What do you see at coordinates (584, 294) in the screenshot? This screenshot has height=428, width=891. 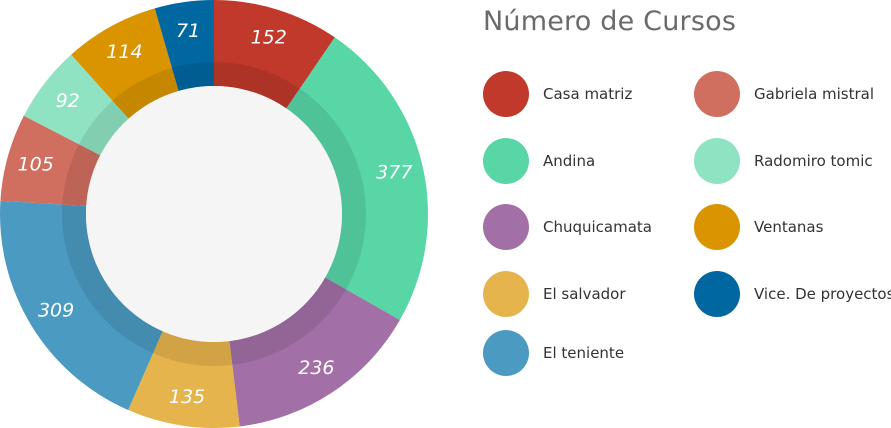 I see `legend-label: El salvador` at bounding box center [584, 294].